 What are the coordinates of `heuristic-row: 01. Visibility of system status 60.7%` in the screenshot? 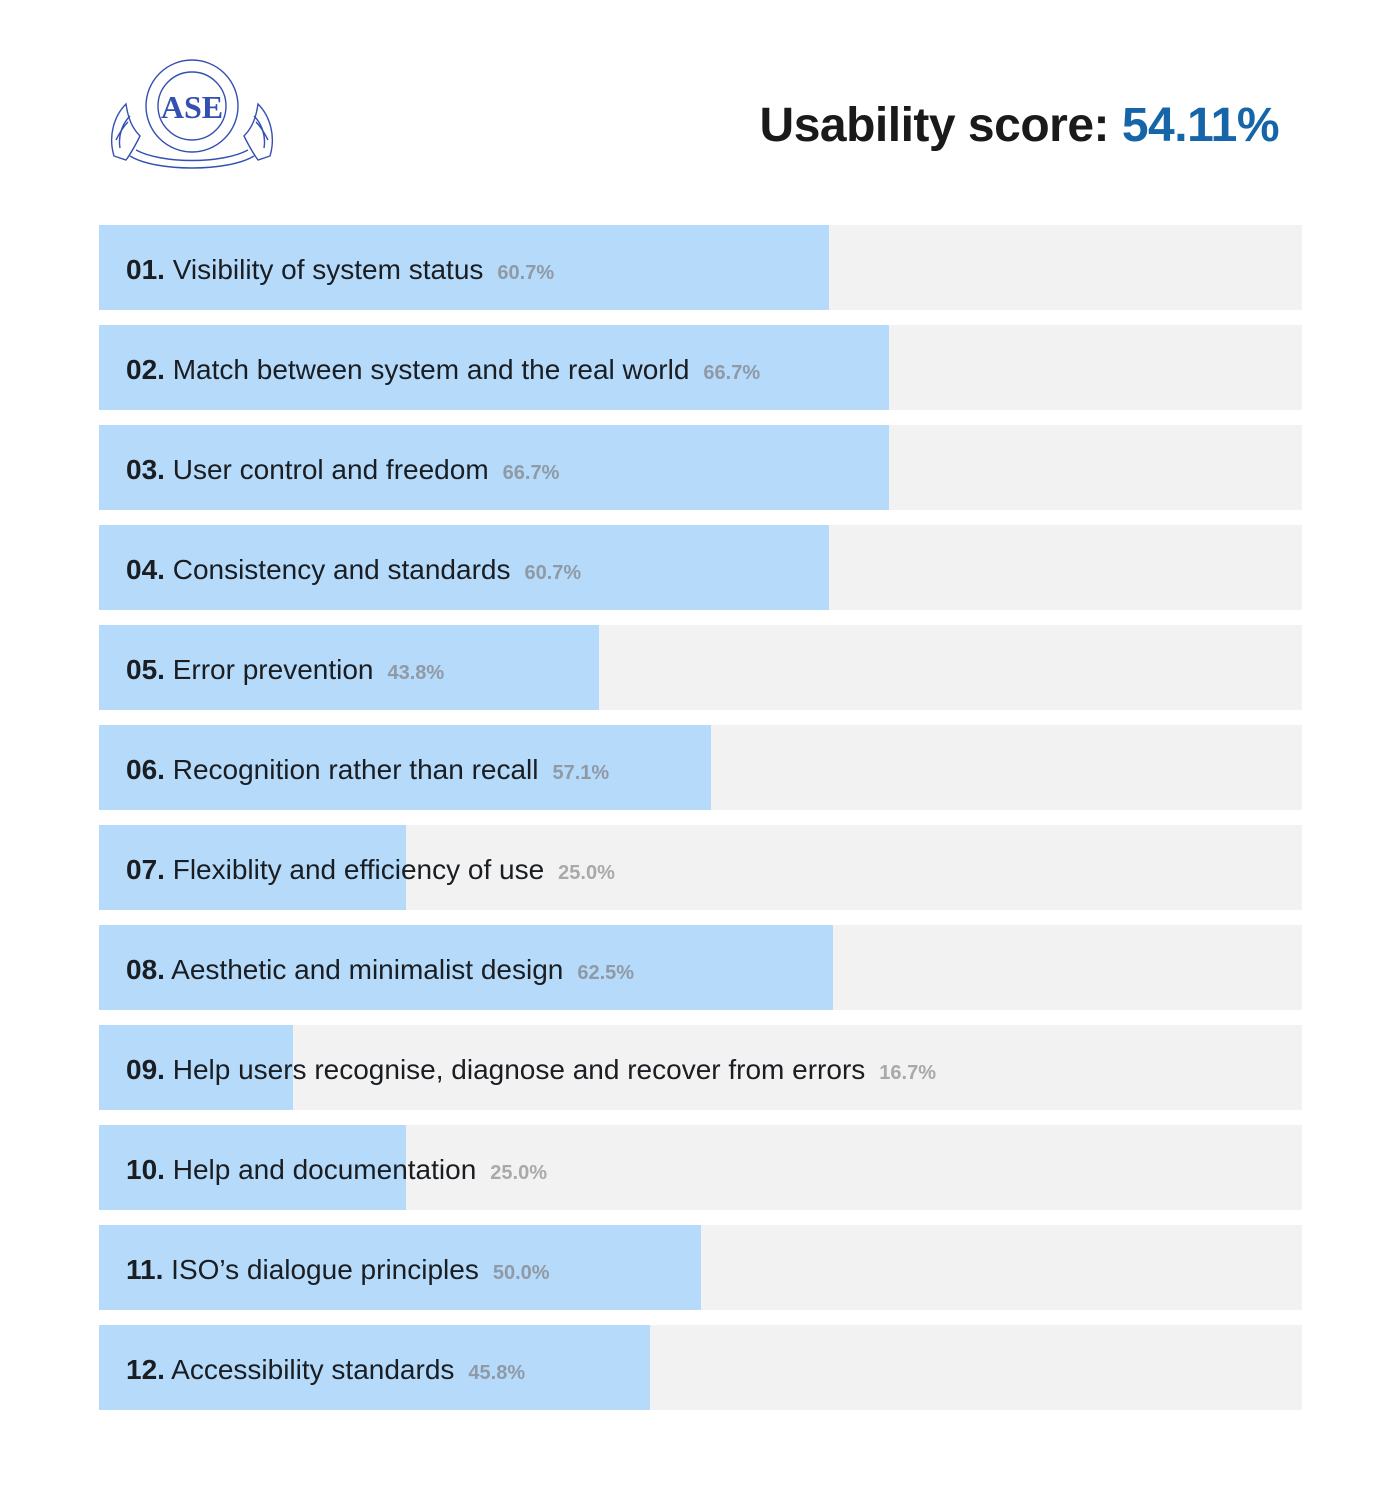 It's located at (700, 267).